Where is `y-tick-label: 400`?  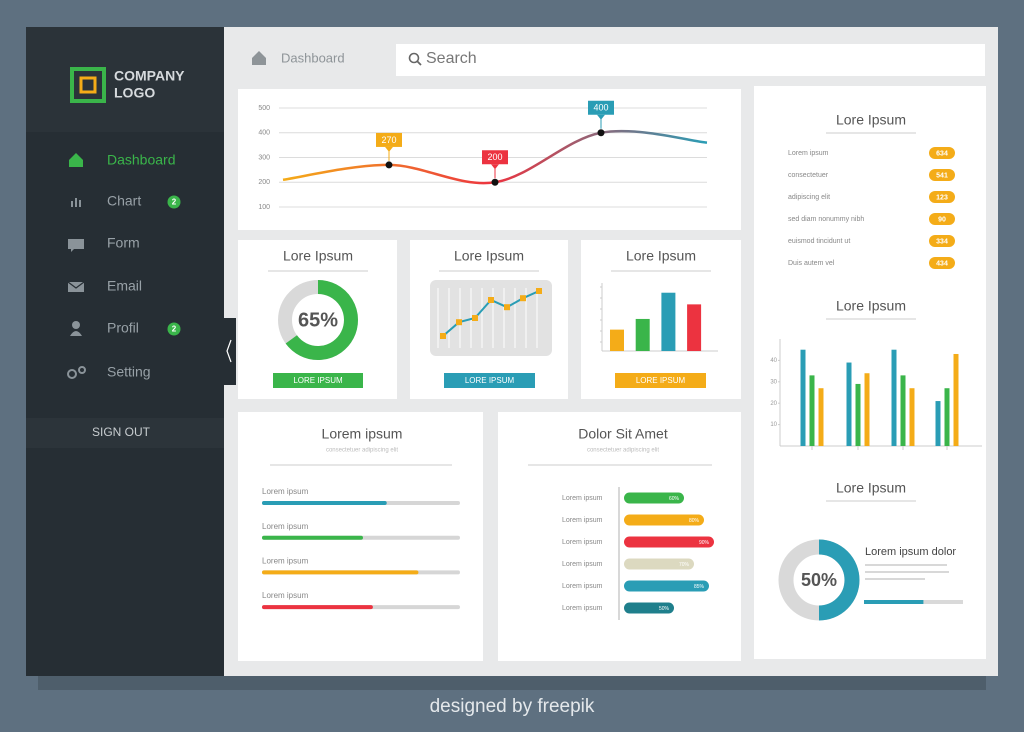 y-tick-label: 400 is located at coordinates (264, 133).